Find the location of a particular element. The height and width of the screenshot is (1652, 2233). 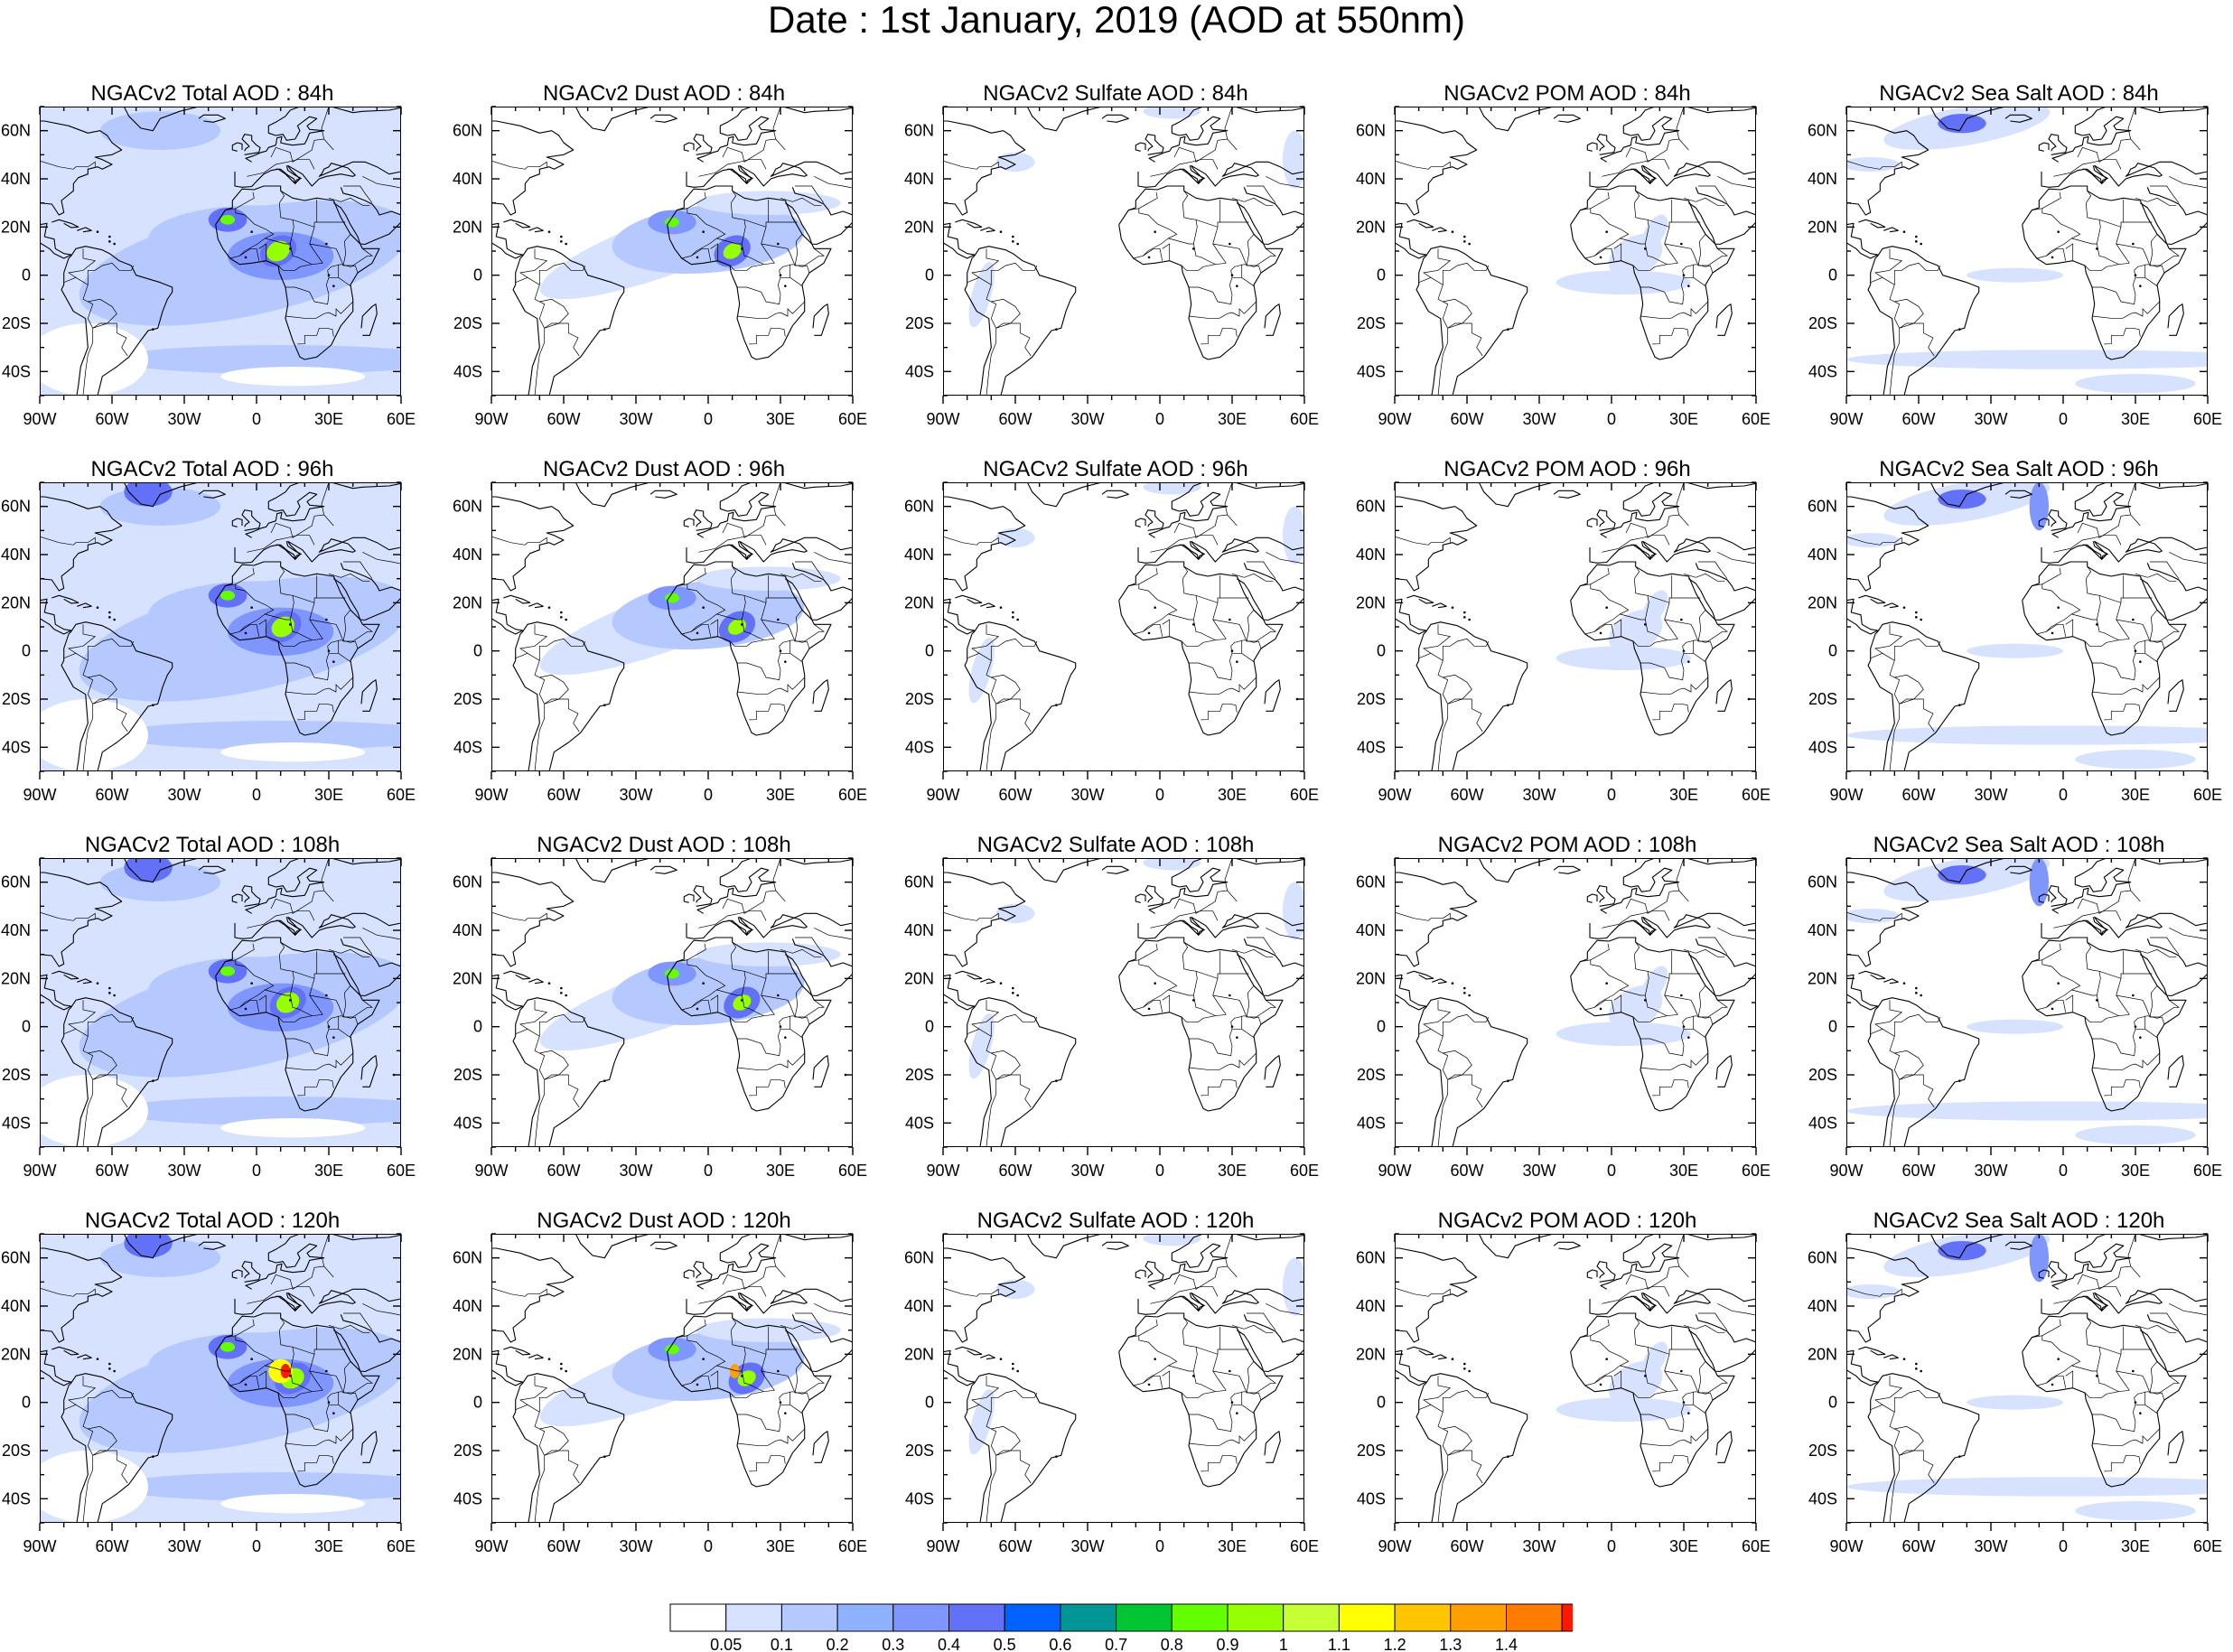

coastline-europeNorth is located at coordinates (2129, 135).